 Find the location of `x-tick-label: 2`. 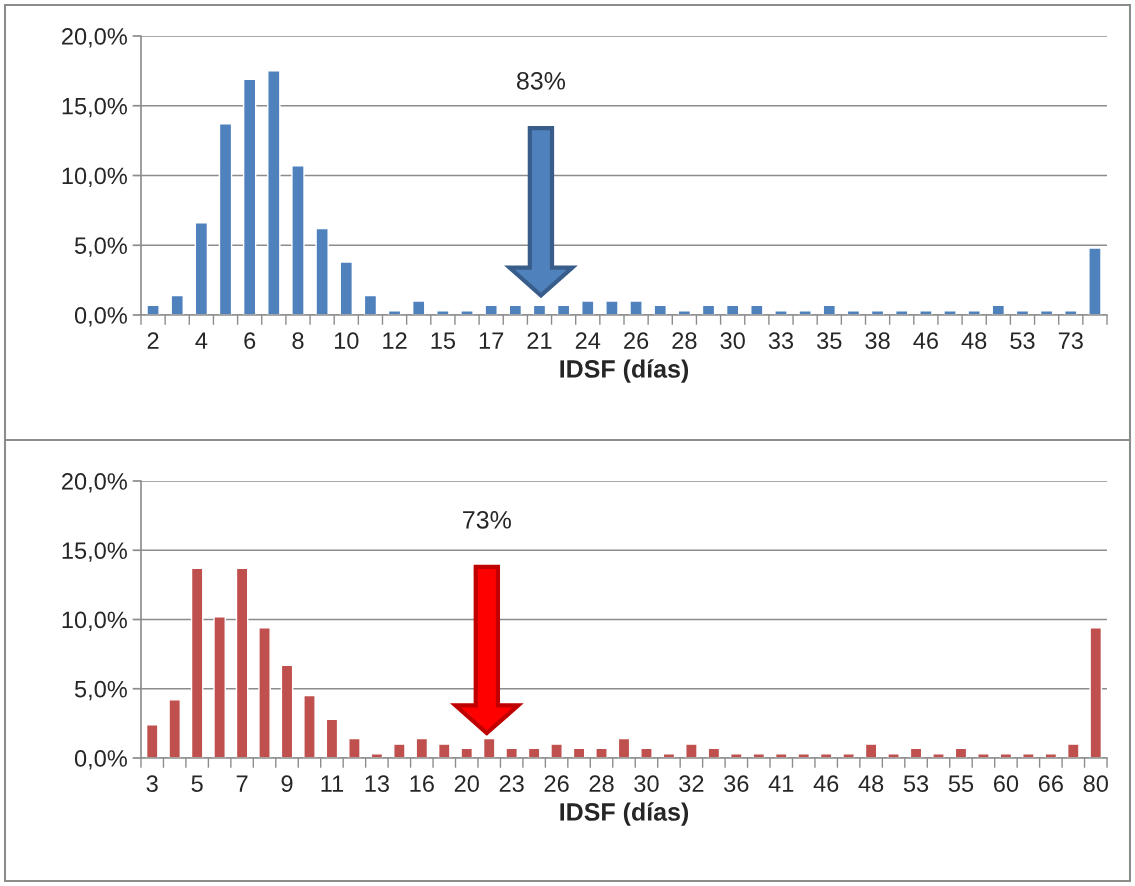

x-tick-label: 2 is located at coordinates (153, 340).